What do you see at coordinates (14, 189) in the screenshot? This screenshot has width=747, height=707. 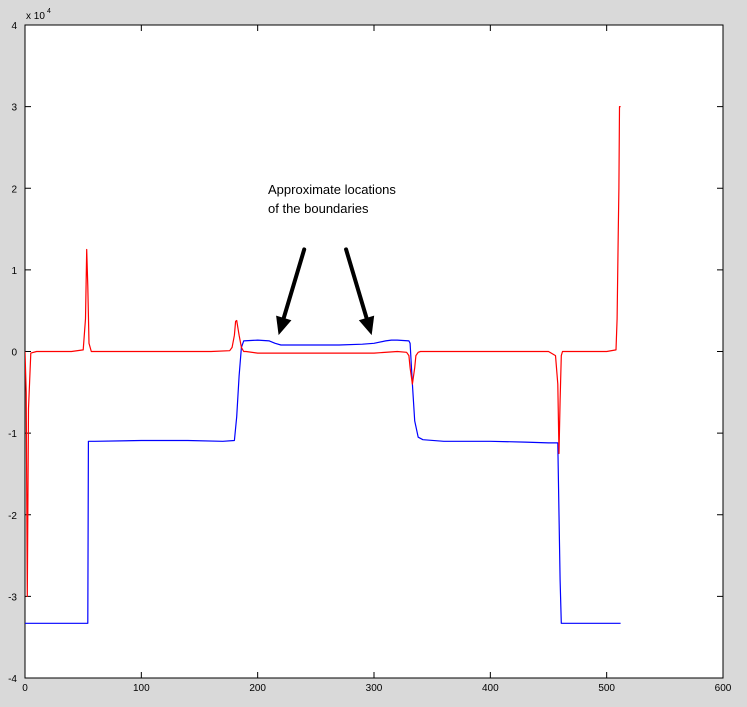 I see `y-tick-label: 2` at bounding box center [14, 189].